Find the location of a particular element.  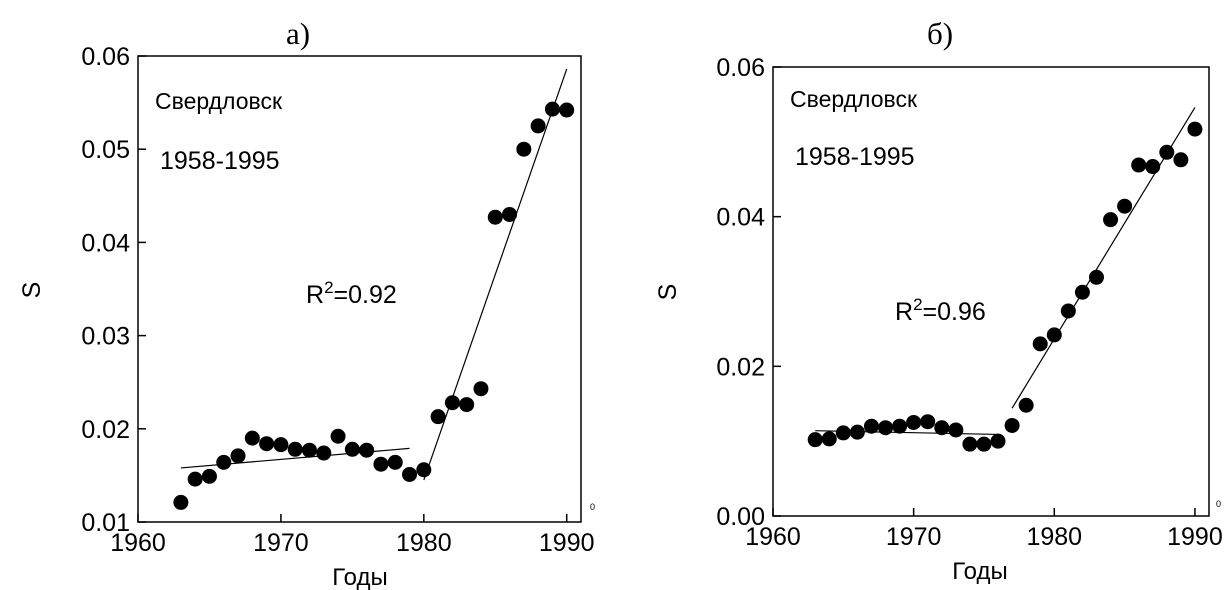

r-squared-annotation: R2=0.92 is located at coordinates (351, 293).